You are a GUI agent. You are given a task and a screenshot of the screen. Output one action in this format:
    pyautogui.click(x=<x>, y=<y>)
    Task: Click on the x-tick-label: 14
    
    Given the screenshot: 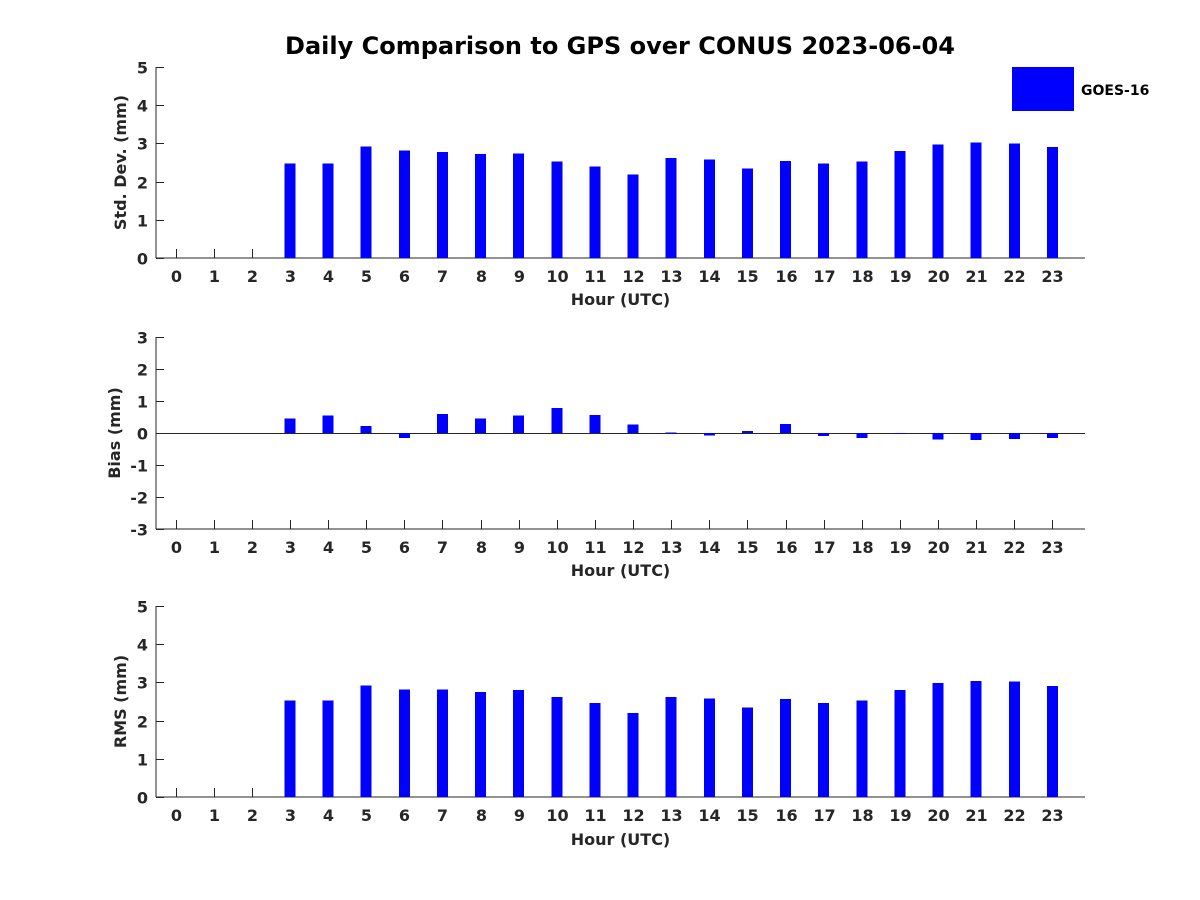 What is the action you would take?
    pyautogui.click(x=709, y=547)
    